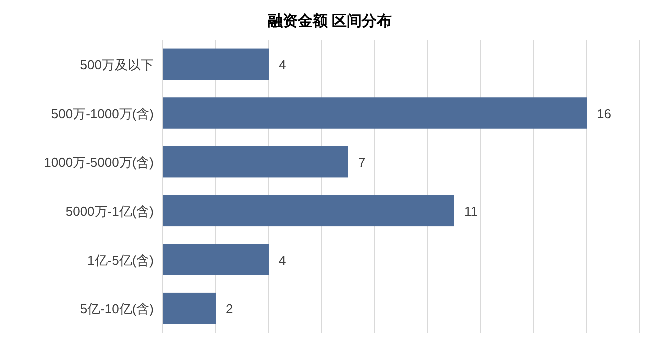 The width and height of the screenshot is (660, 347). Describe the element at coordinates (117, 309) in the screenshot. I see `y-tick-label: 5亿-10亿(含)` at that location.